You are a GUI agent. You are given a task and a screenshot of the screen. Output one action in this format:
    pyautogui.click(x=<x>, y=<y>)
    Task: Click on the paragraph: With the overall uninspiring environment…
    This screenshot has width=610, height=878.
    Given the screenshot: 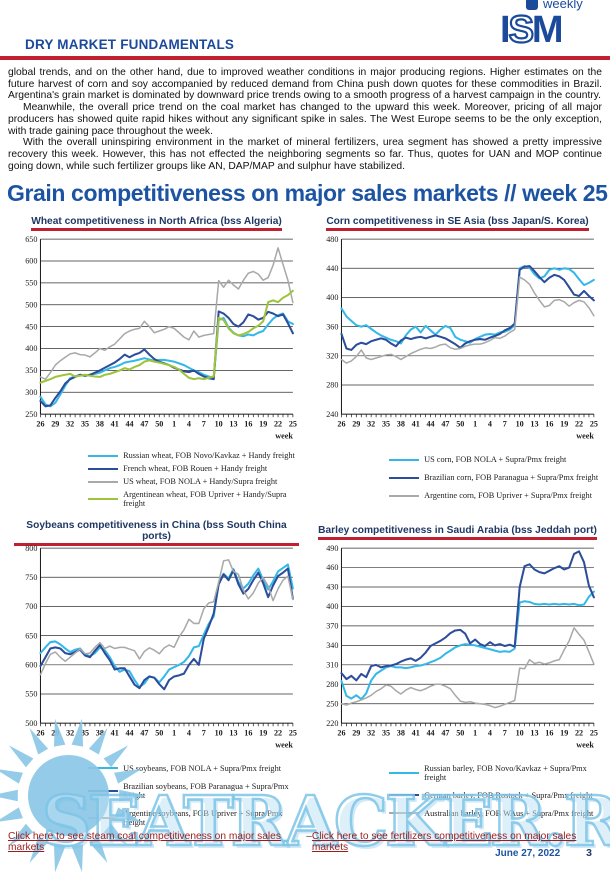 What is the action you would take?
    pyautogui.click(x=305, y=154)
    